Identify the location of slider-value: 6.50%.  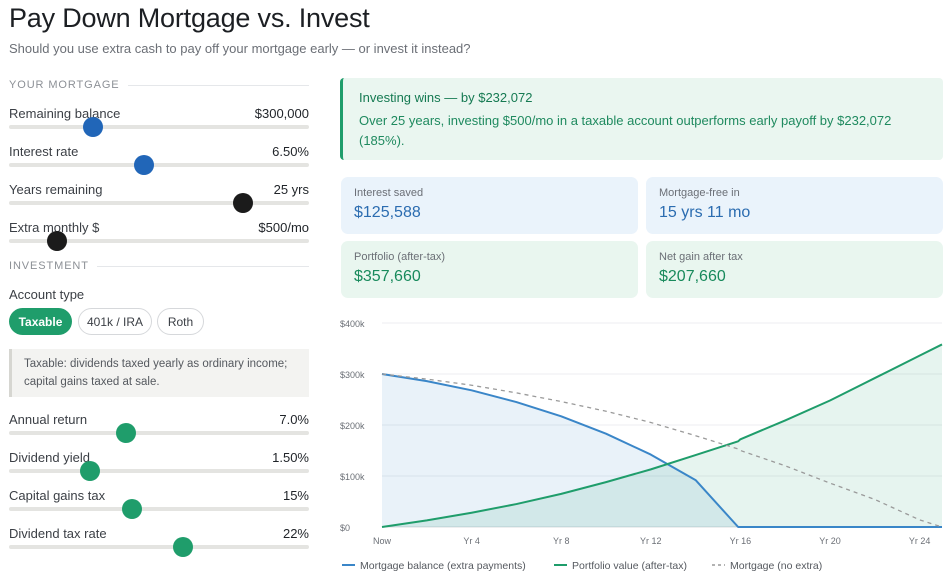
(290, 151).